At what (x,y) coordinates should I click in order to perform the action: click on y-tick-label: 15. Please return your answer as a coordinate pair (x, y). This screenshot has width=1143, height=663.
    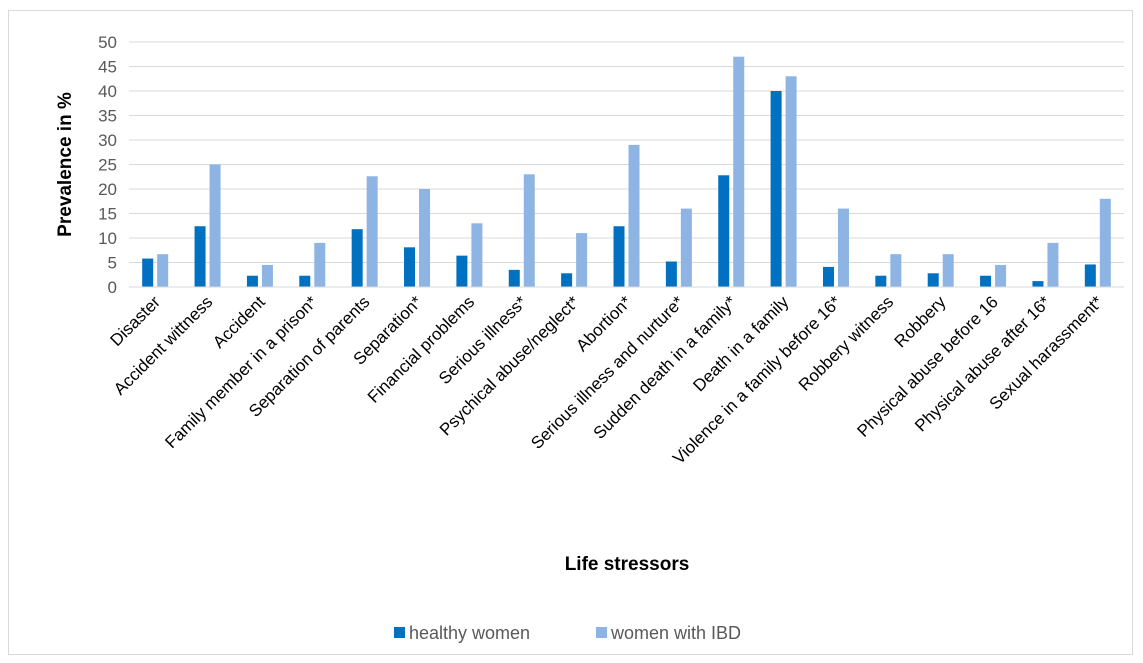
    Looking at the image, I should click on (107, 214).